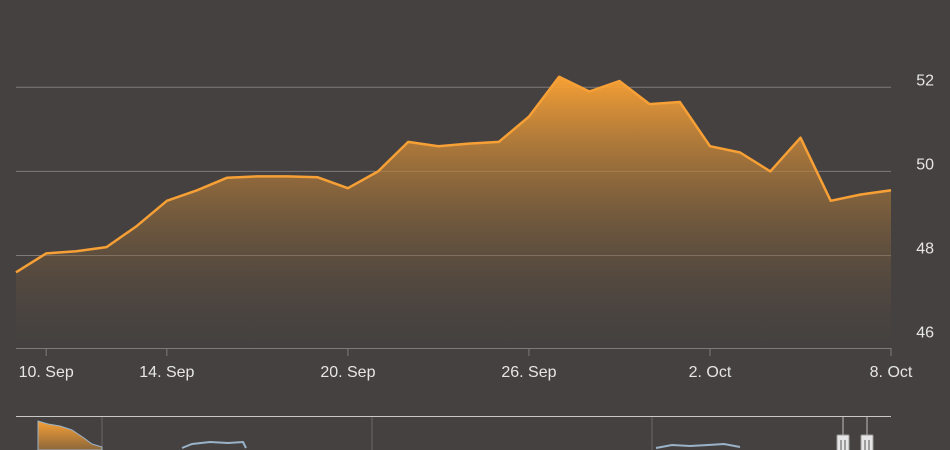 This screenshot has height=450, width=950. What do you see at coordinates (925, 164) in the screenshot?
I see `y-tick-label: 50` at bounding box center [925, 164].